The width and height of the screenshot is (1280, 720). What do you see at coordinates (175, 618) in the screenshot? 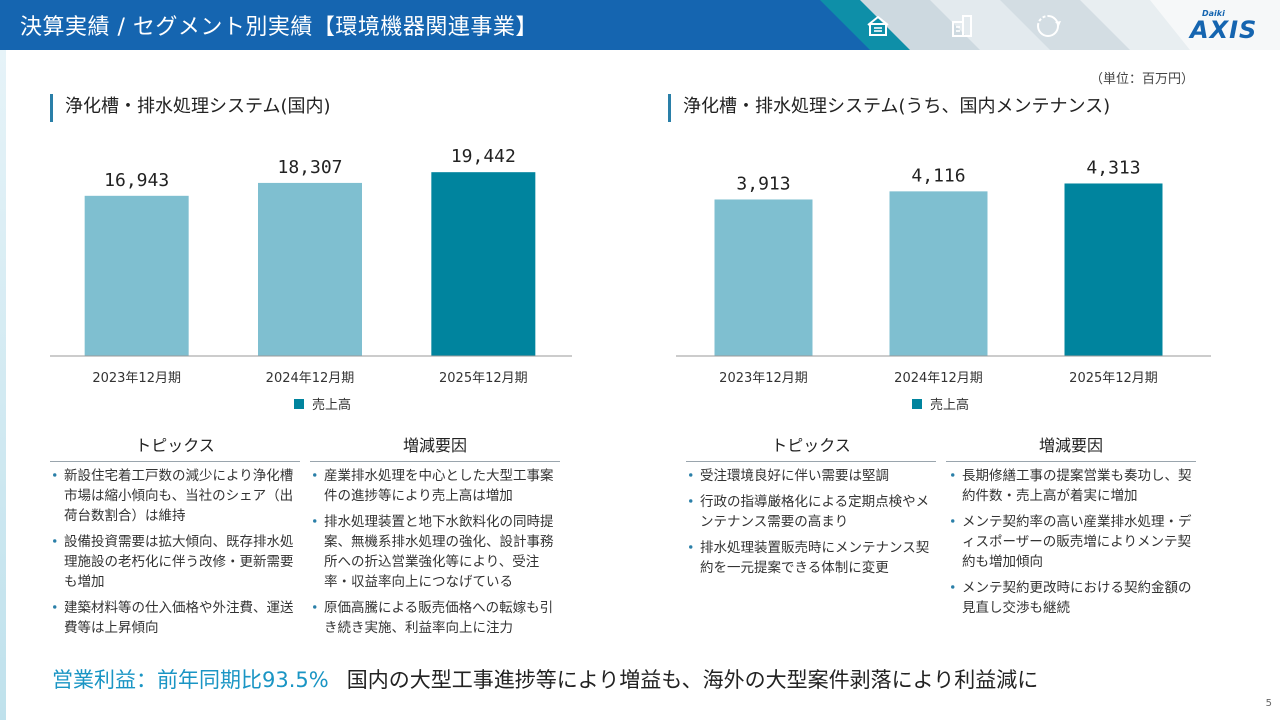
I see `list-item: 建築材料等の仕入価格や外注費、運送費等は上昇傾向` at bounding box center [175, 618].